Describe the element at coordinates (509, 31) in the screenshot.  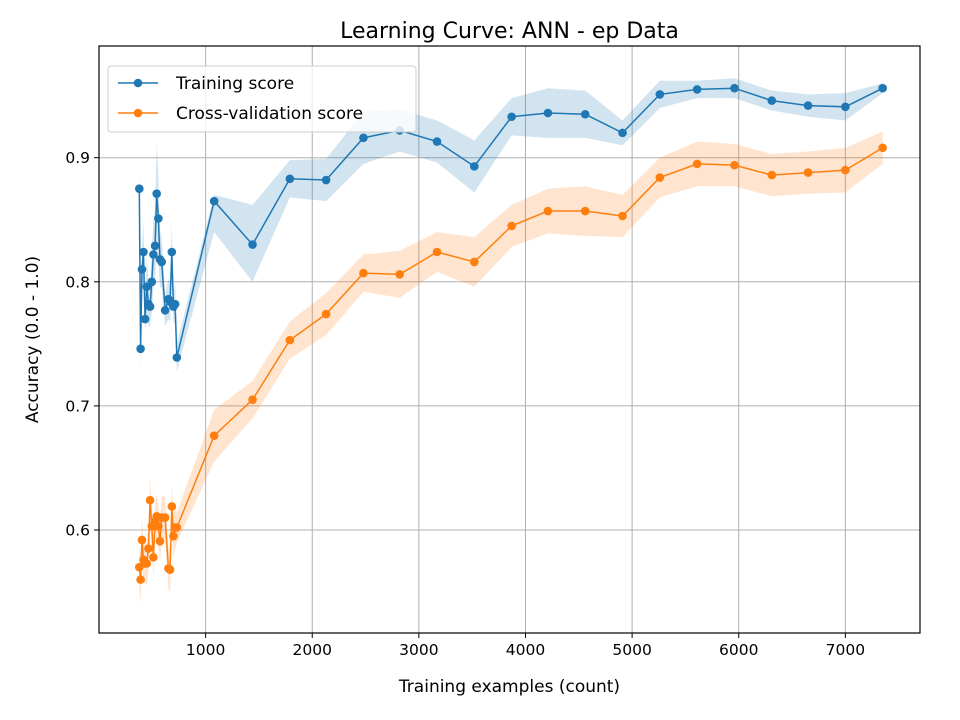
I see `chart-title: Learning Curve: ANN - ep Data` at that location.